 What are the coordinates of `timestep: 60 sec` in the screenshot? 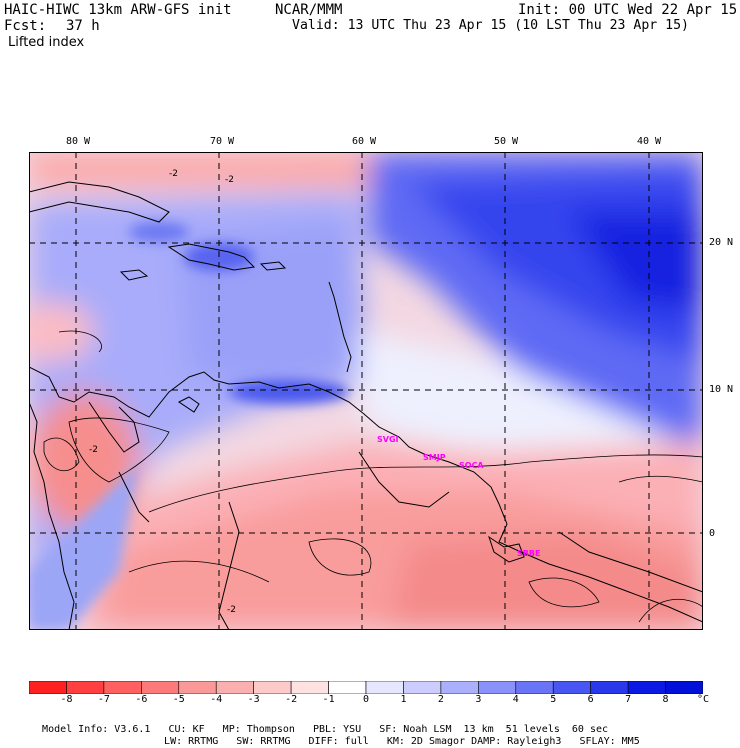 It's located at (590, 729).